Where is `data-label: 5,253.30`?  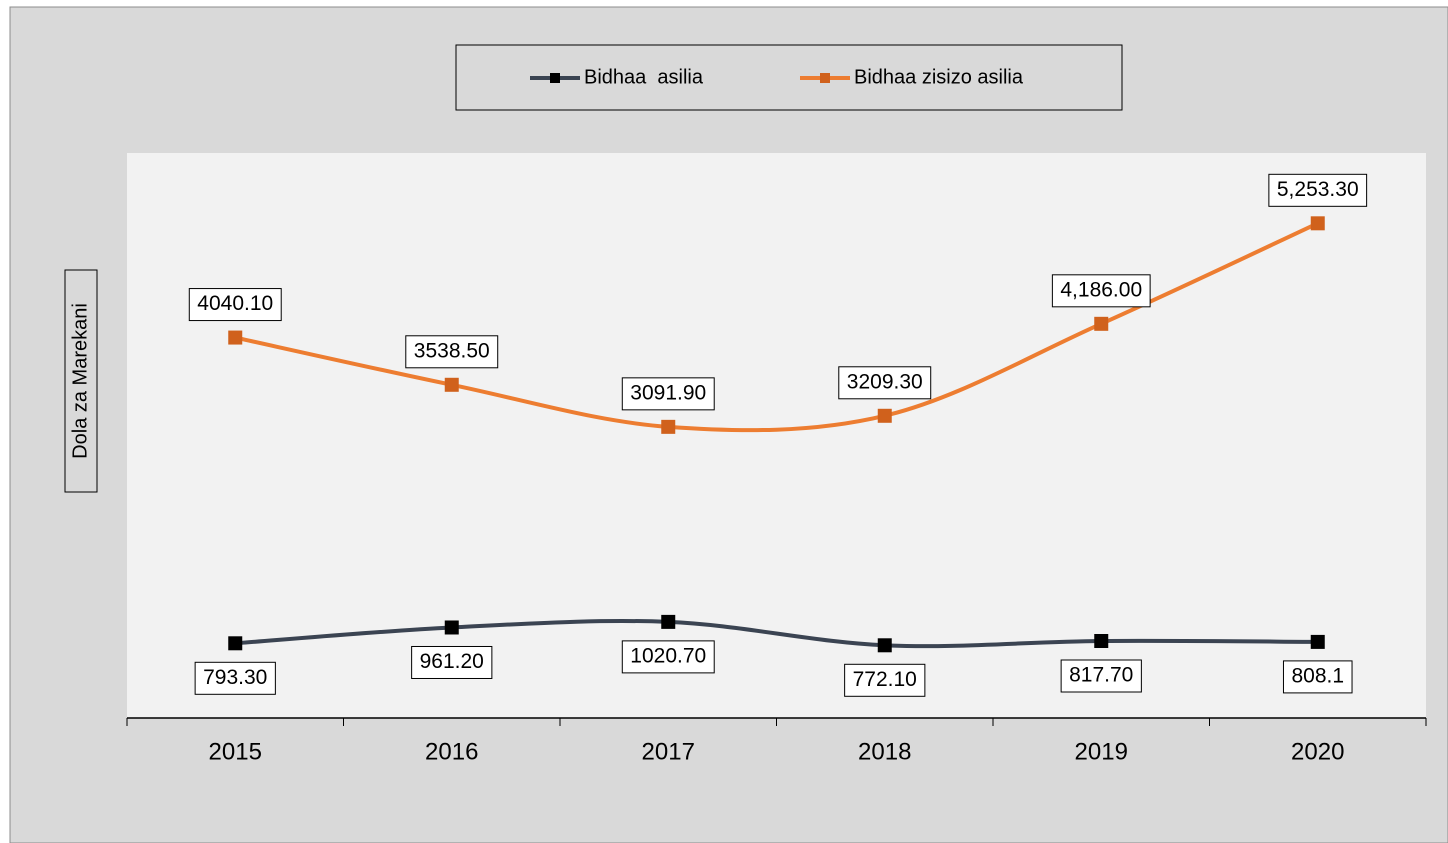
data-label: 5,253.30 is located at coordinates (1318, 189).